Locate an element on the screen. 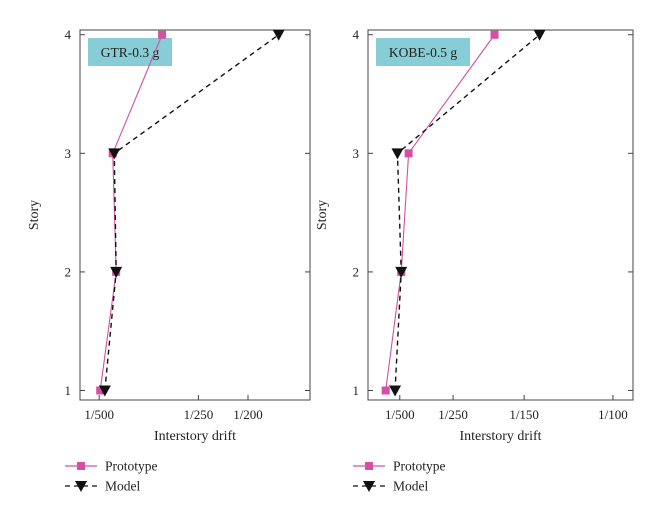 The width and height of the screenshot is (660, 527). panel1-legend-prototype-marker is located at coordinates (81, 466).